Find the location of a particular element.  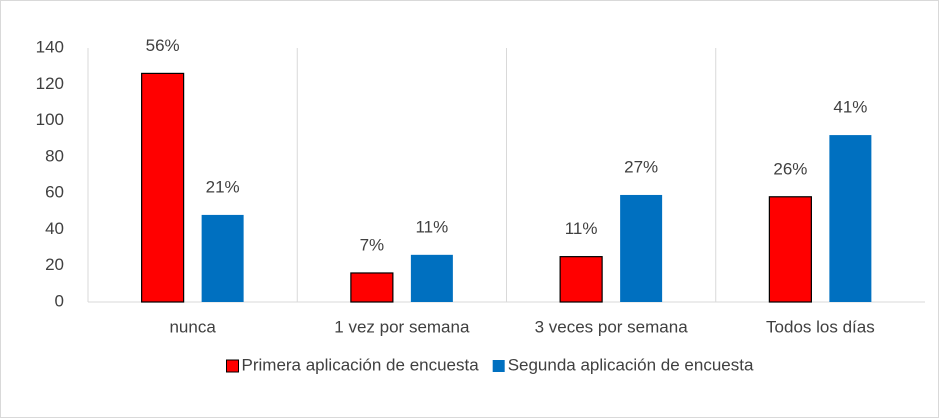

x-tick-label: nunca is located at coordinates (192, 326).